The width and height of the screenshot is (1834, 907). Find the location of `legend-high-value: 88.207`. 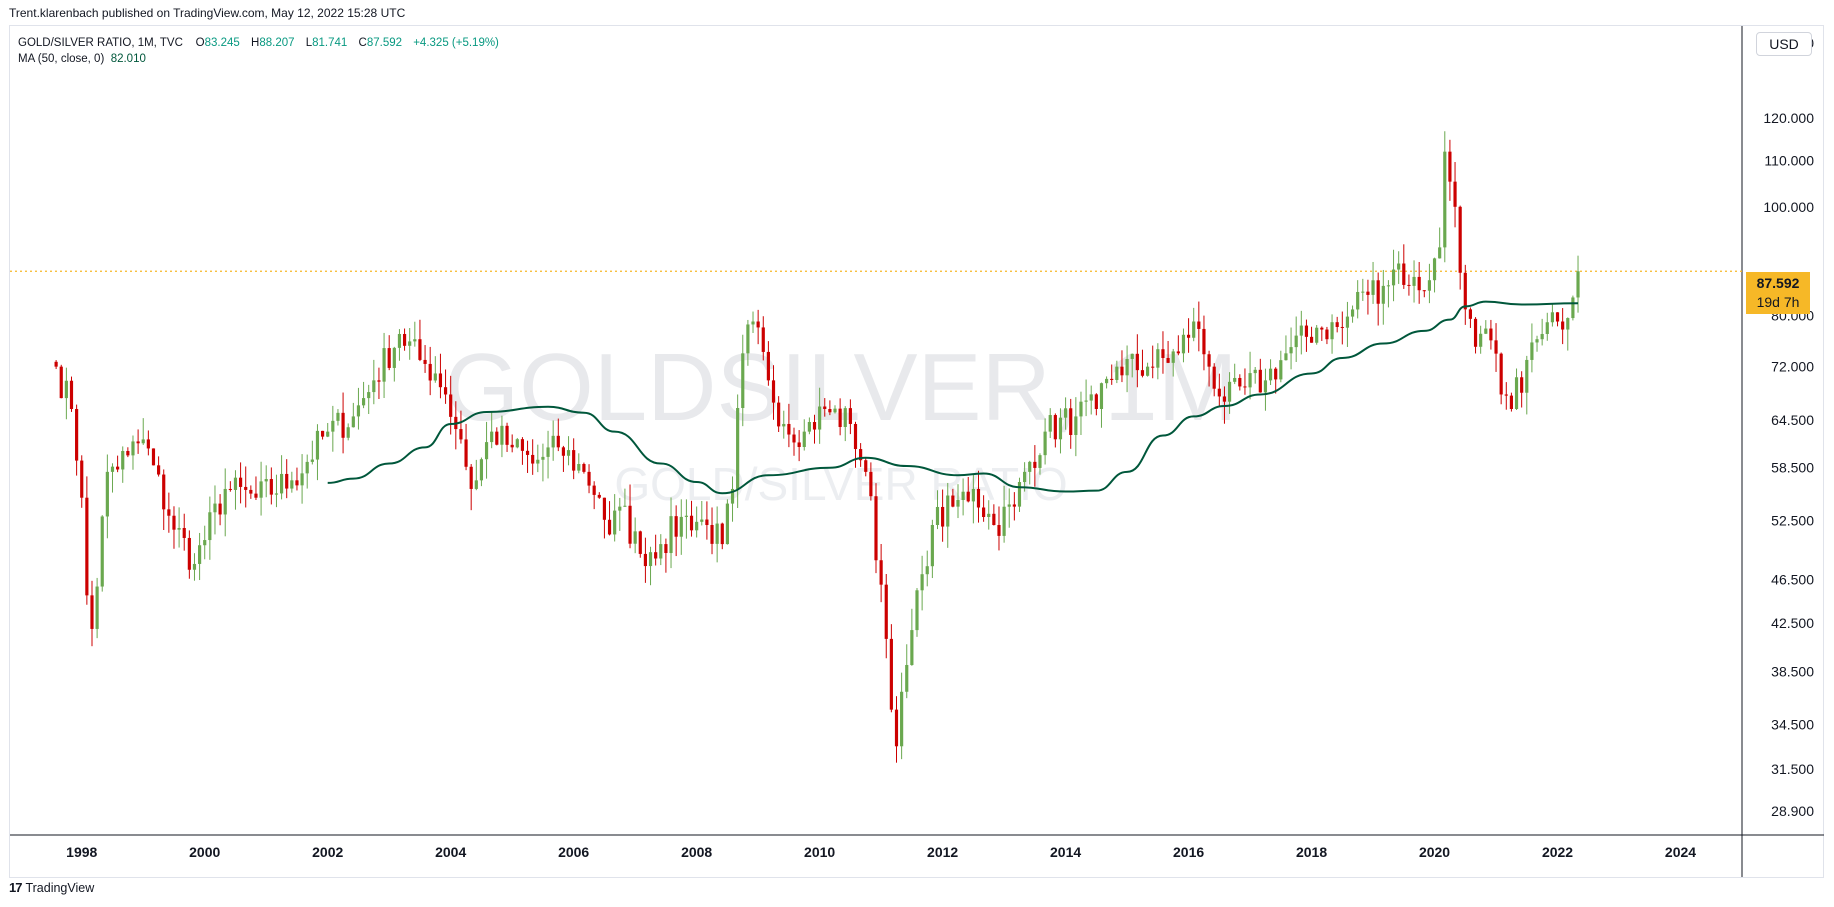

legend-high-value: 88.207 is located at coordinates (277, 43).